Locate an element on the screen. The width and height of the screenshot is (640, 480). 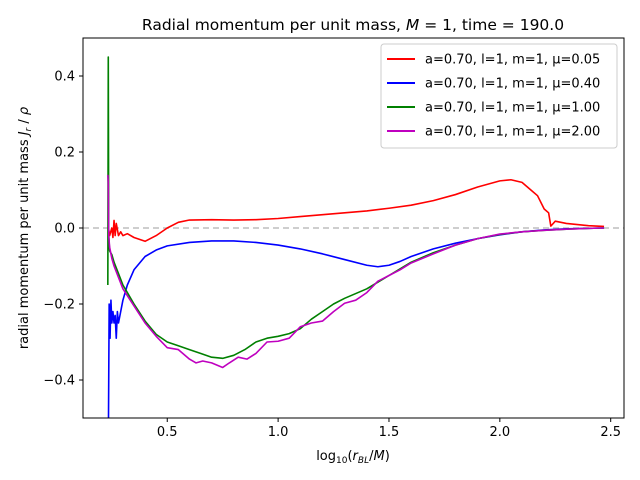
y-tick-label: 0.2 is located at coordinates (64, 153).